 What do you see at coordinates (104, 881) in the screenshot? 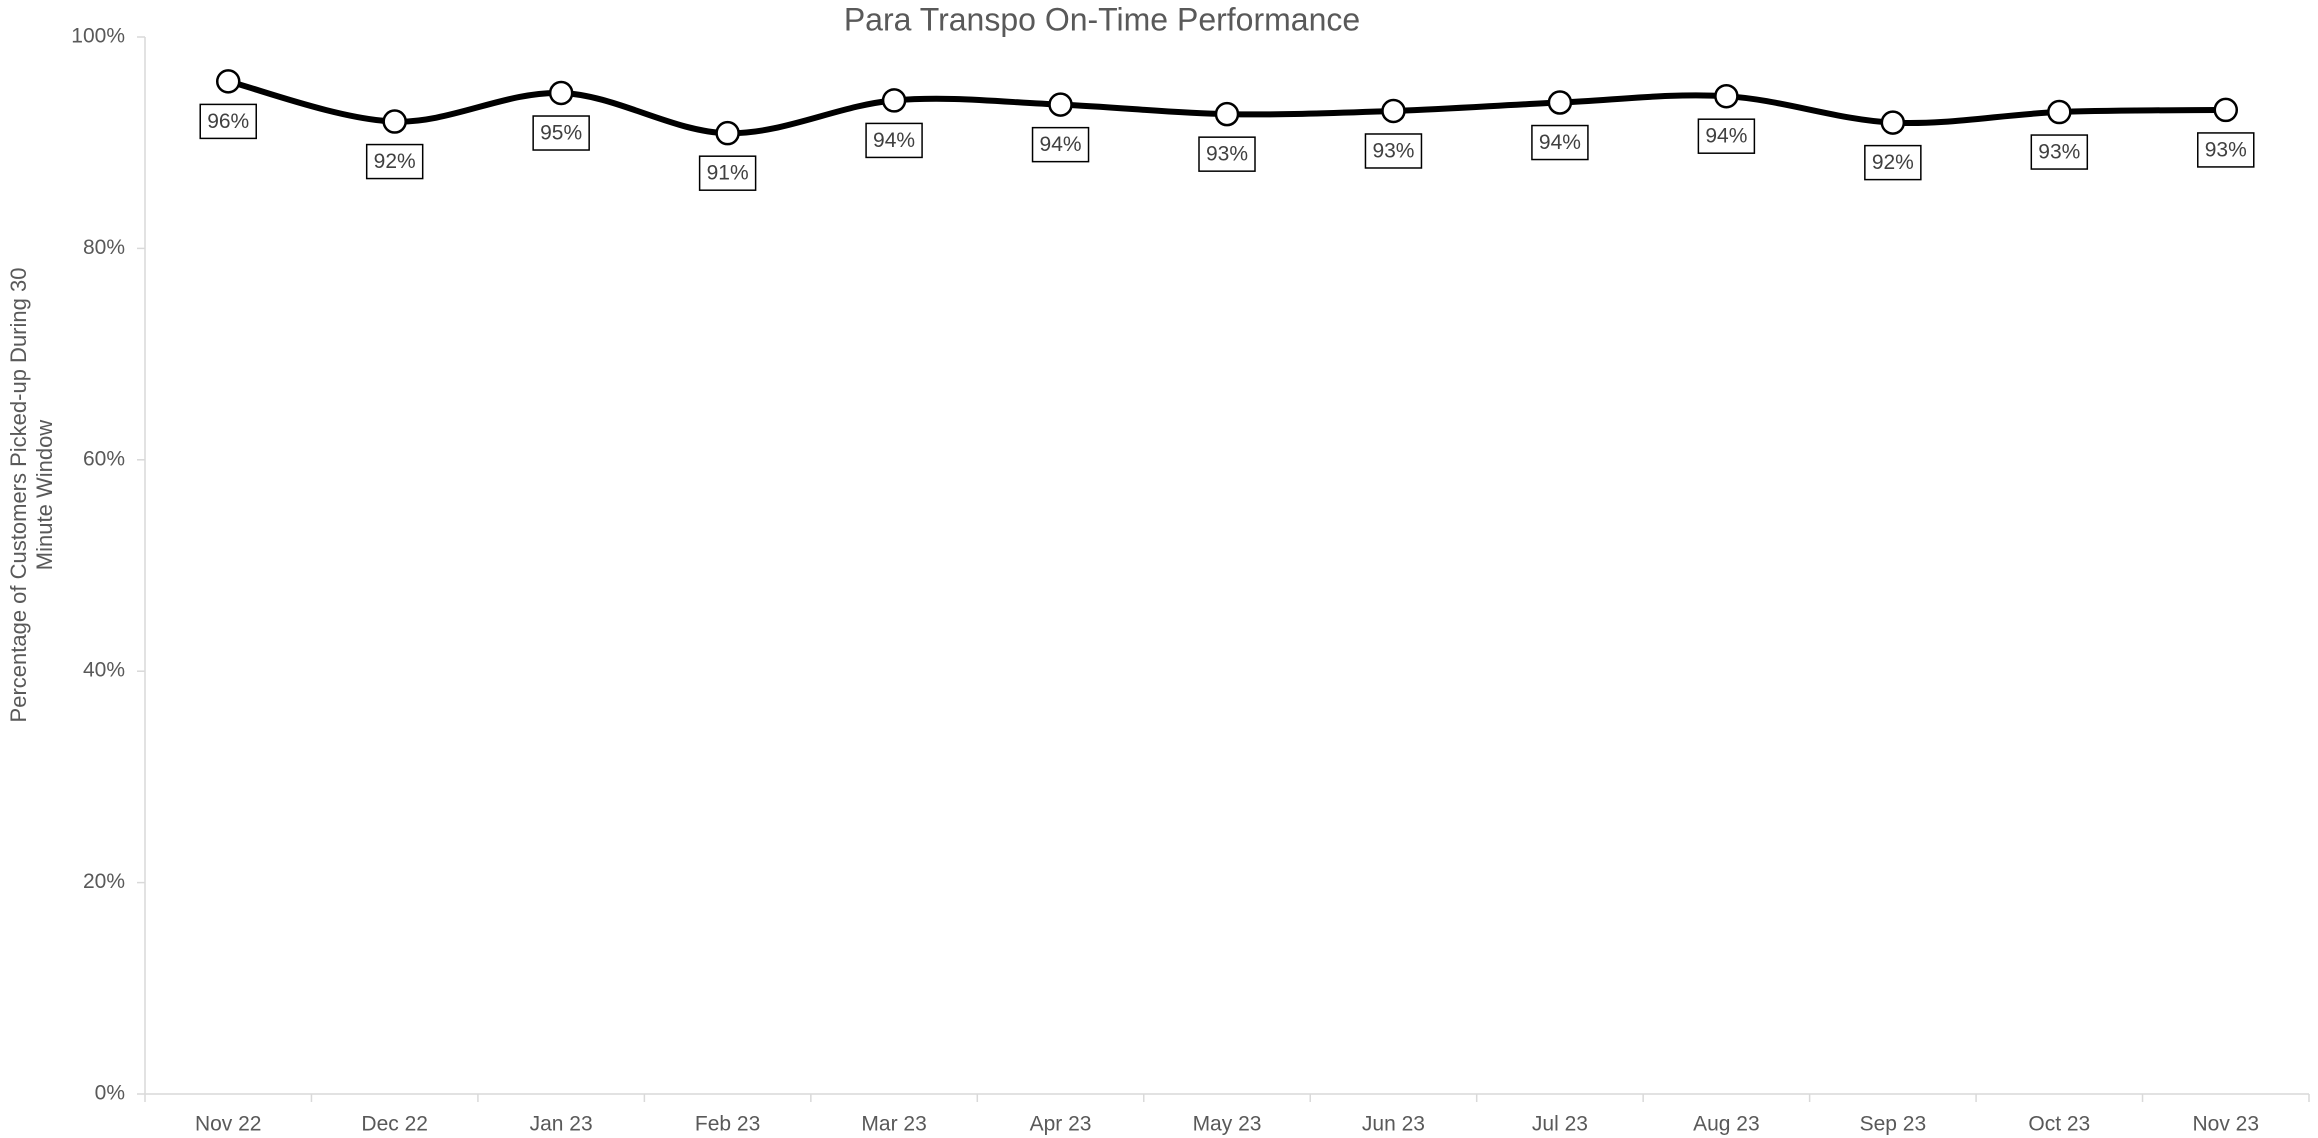
I see `y-tick-label: 20%` at bounding box center [104, 881].